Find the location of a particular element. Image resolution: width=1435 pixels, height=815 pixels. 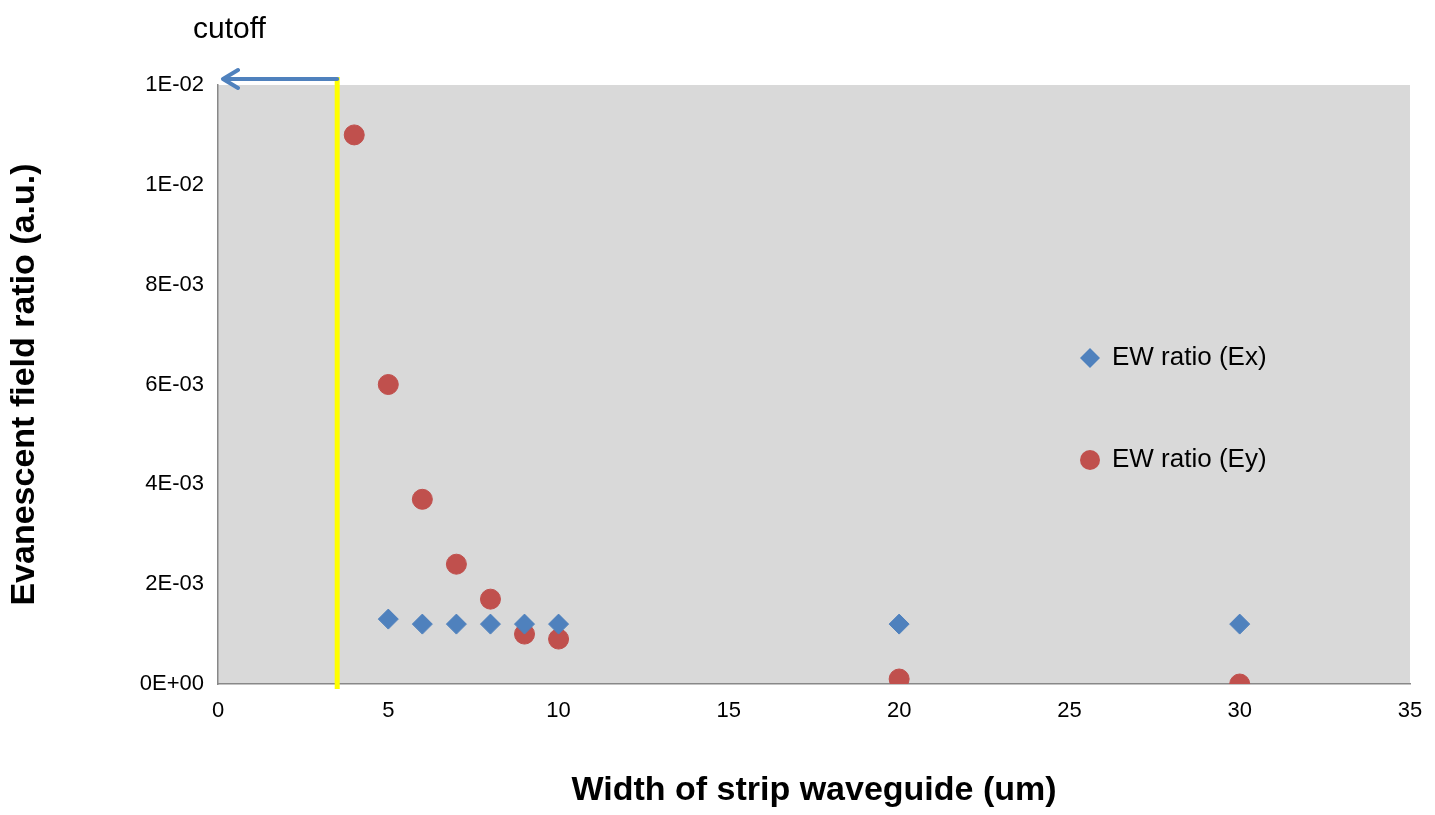

x-tick-label: 35 is located at coordinates (1410, 710).